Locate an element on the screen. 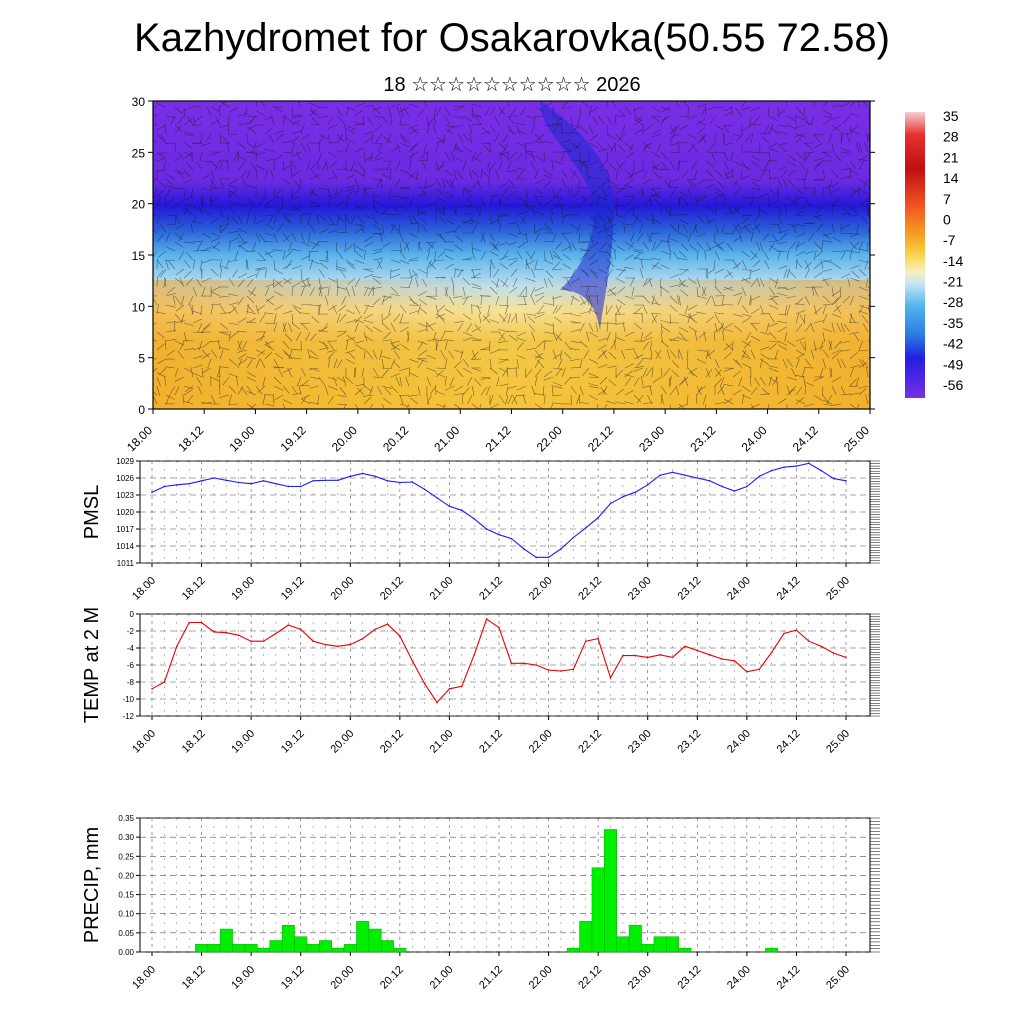 The image size is (1024, 1024). chart-subtitle: 18 ☆☆☆☆☆☆☆☆☆☆ 2026 is located at coordinates (512, 85).